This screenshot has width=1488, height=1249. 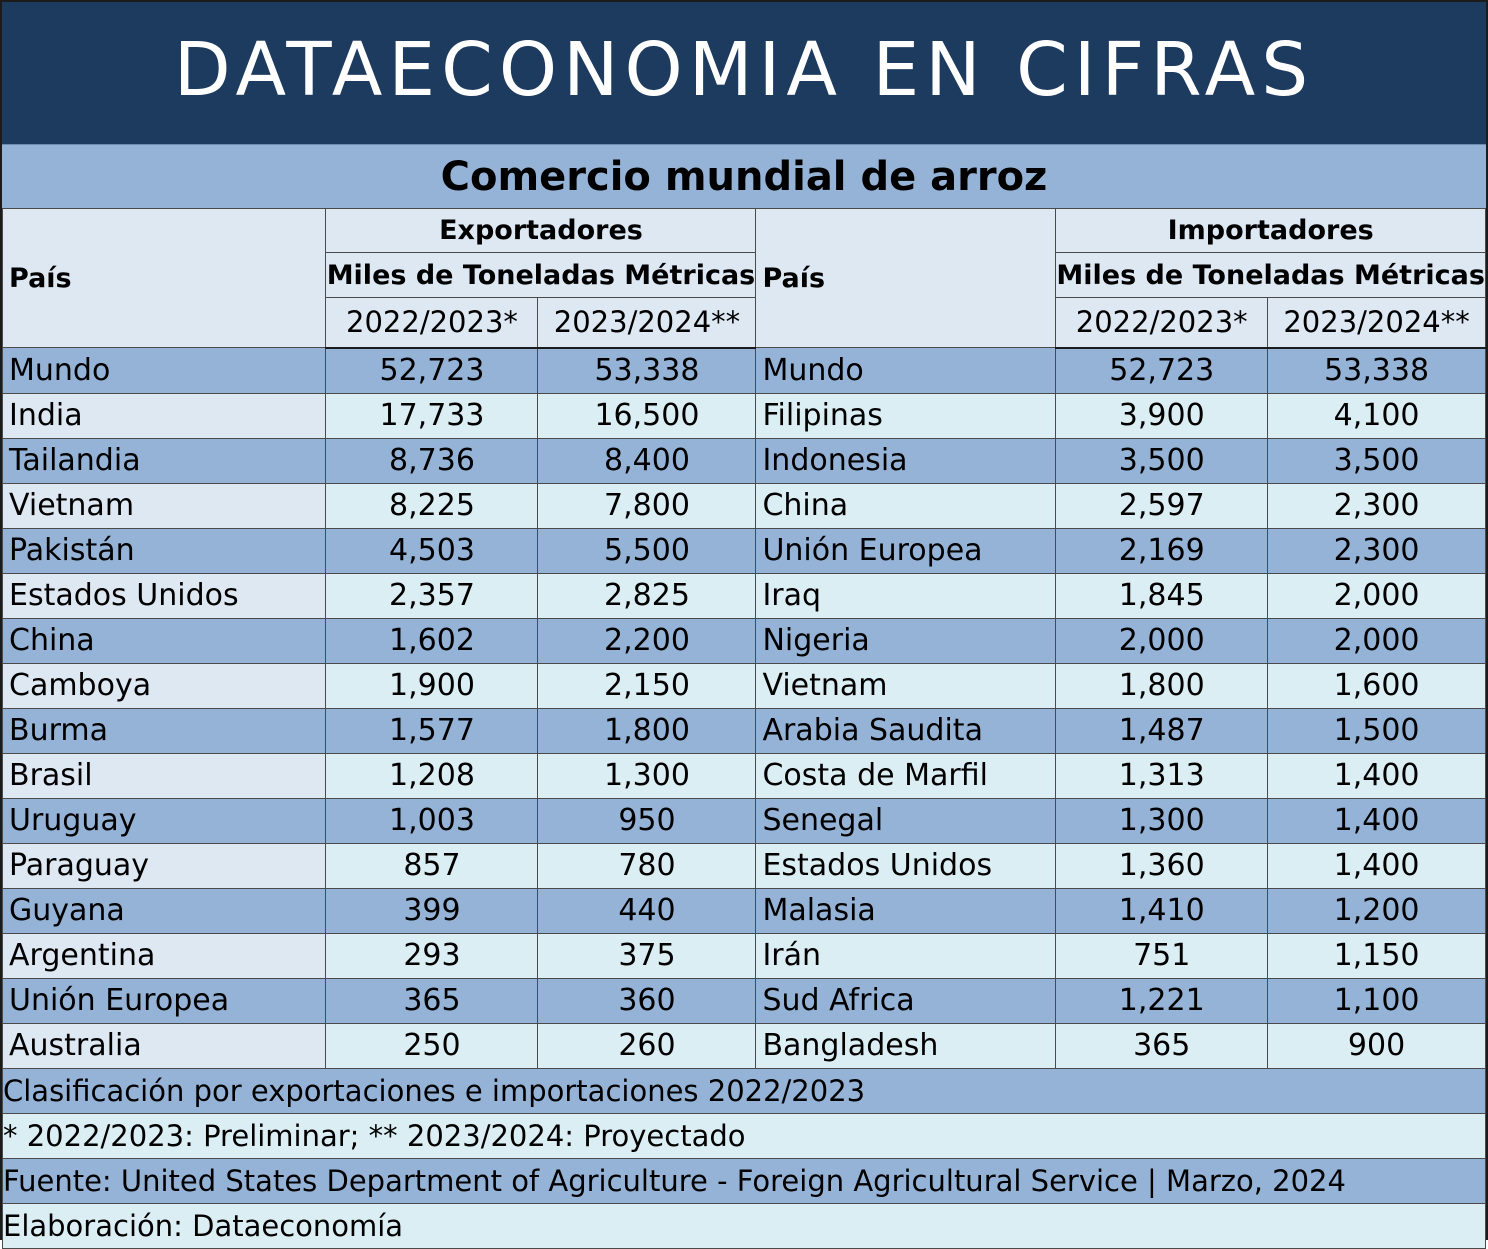 What do you see at coordinates (1162, 505) in the screenshot?
I see `importer-value-2022-2023: 2,597` at bounding box center [1162, 505].